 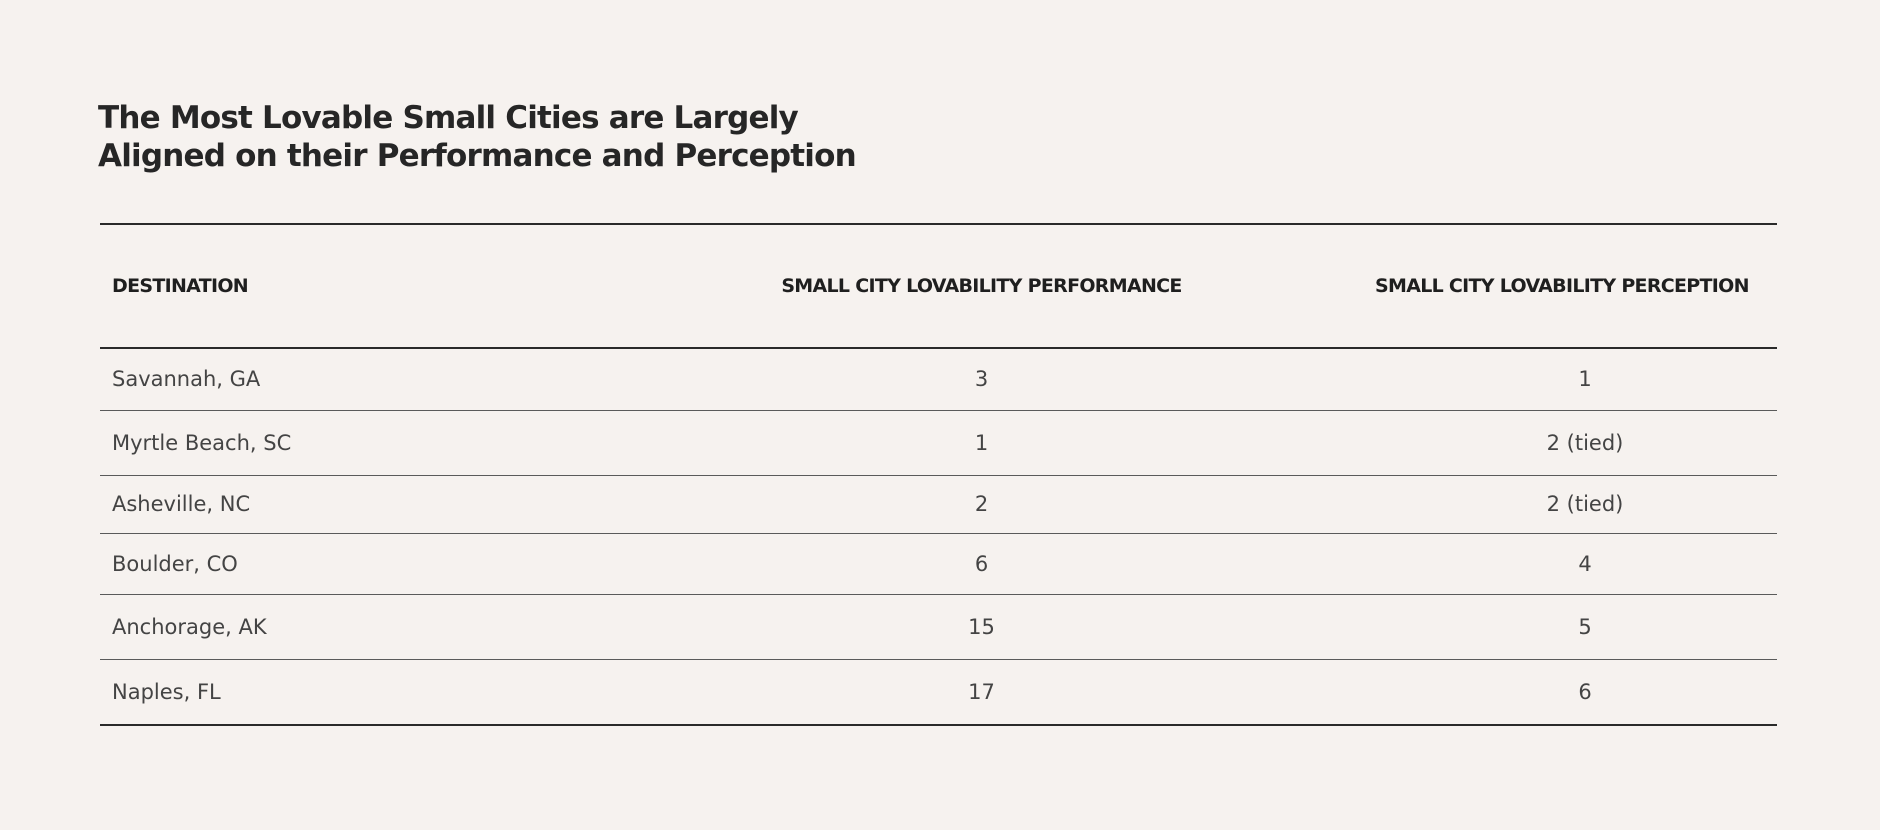 What do you see at coordinates (983, 627) in the screenshot?
I see `cell-performance: 15` at bounding box center [983, 627].